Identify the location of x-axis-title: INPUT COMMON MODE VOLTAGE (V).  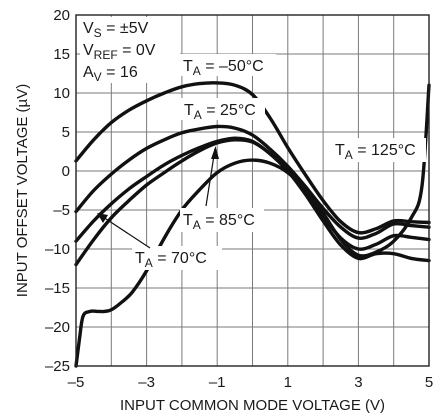
(252, 405).